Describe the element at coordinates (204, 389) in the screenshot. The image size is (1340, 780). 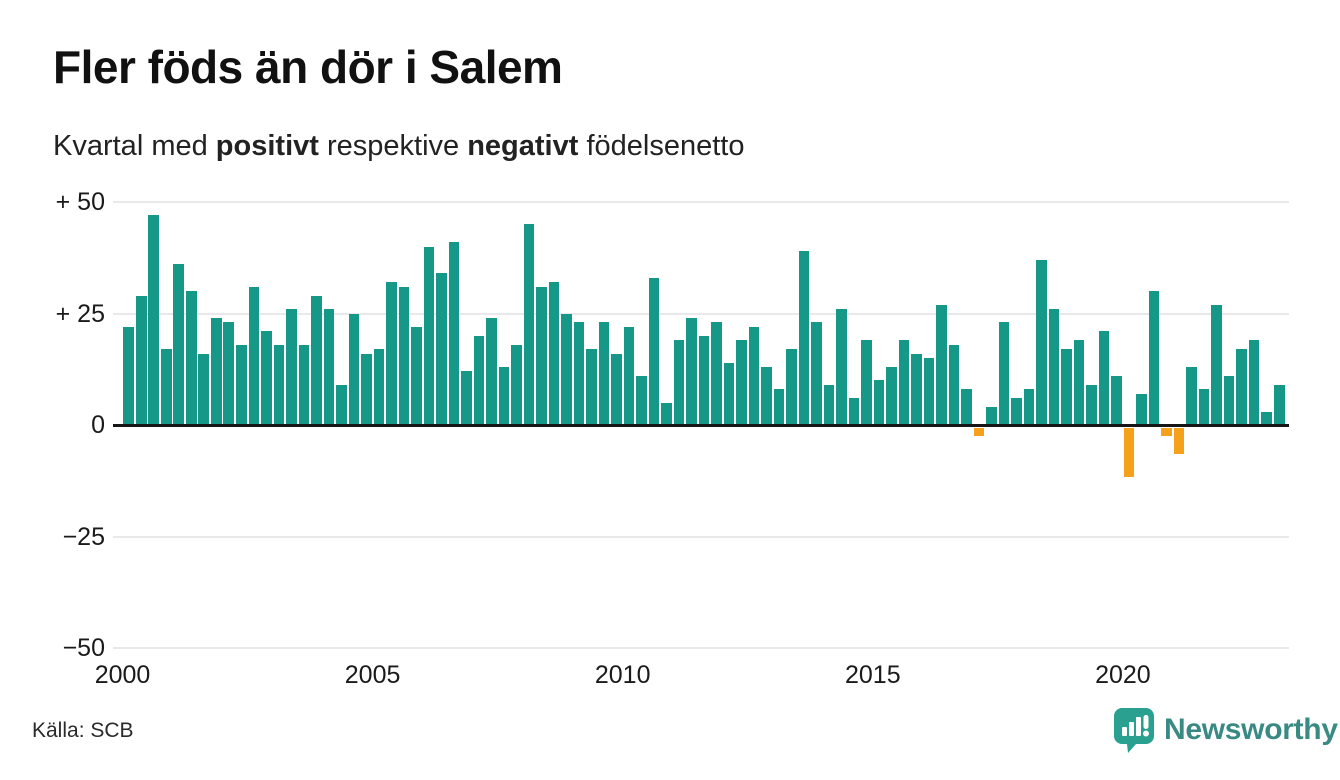
I see `bar-2001Q3` at that location.